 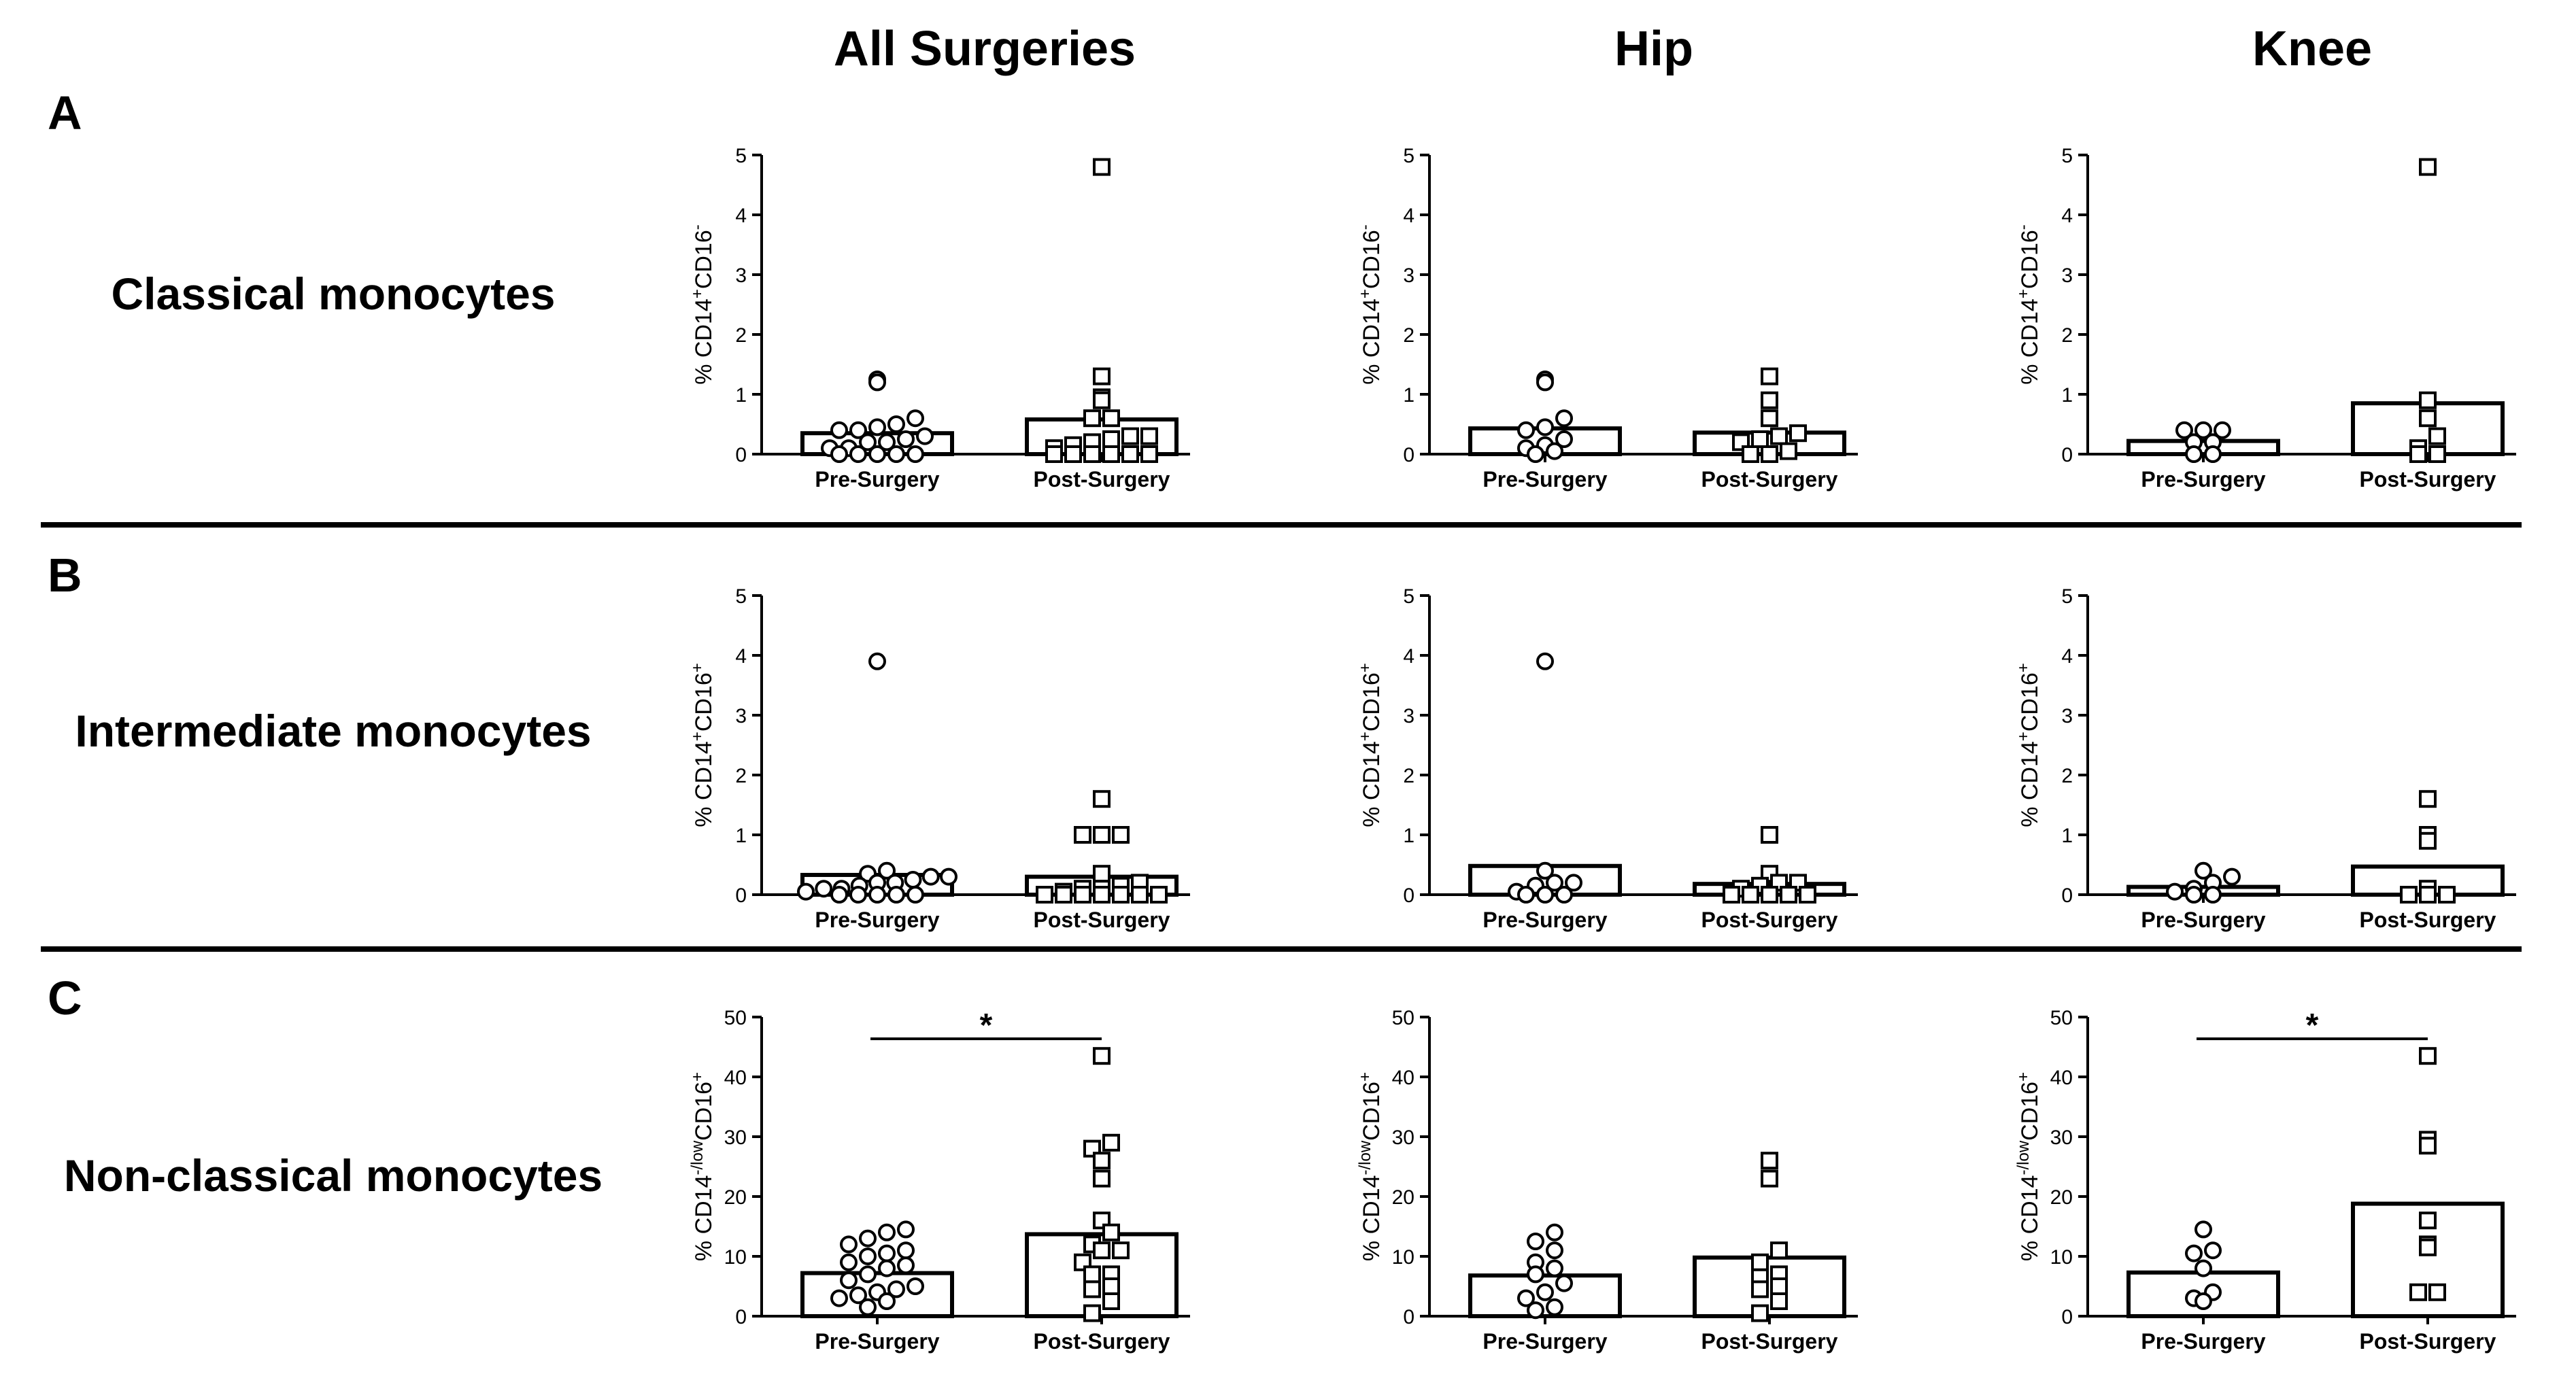 I want to click on y-tick-label: 50, so click(x=2061, y=1018).